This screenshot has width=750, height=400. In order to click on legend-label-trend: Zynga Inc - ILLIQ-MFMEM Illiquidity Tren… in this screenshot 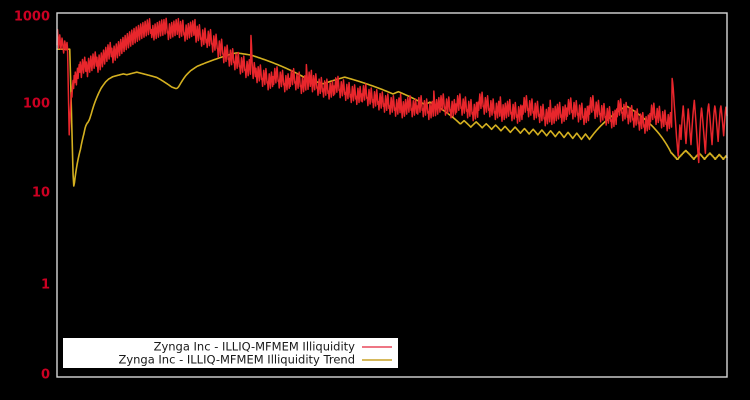, I will do `click(236, 360)`.